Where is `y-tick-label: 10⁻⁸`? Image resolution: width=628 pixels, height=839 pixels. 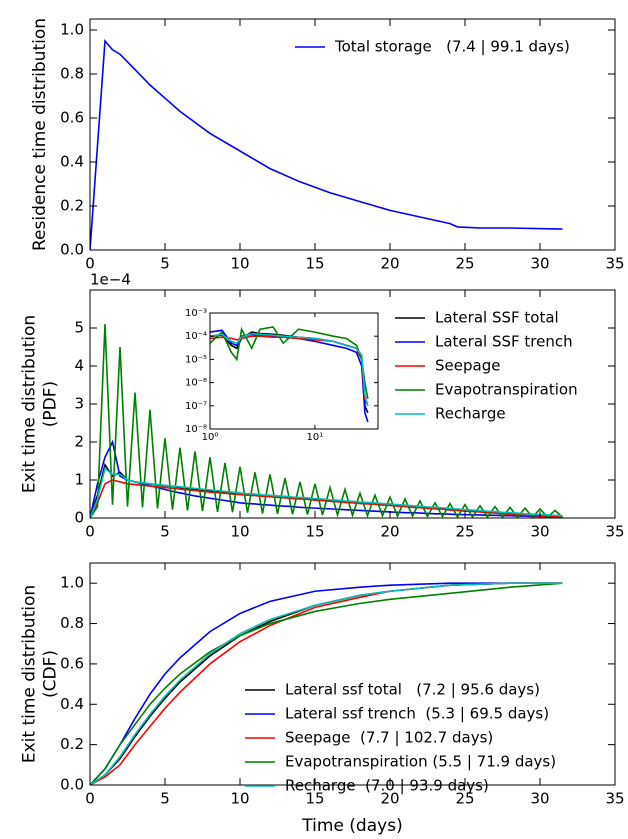
y-tick-label: 10⁻⁸ is located at coordinates (196, 429).